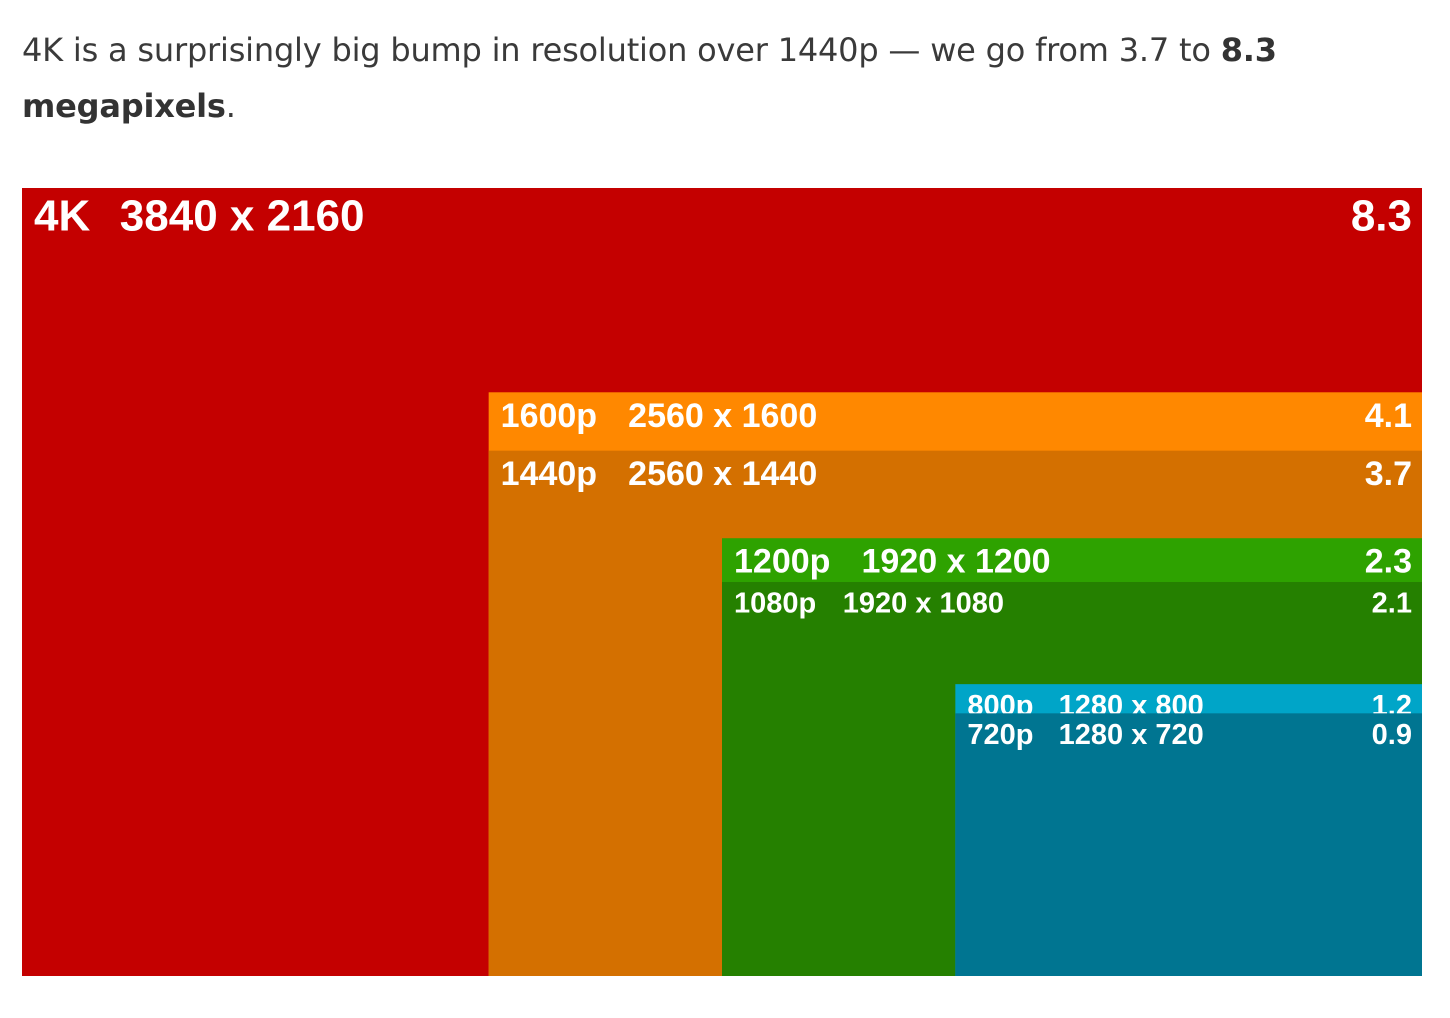 This screenshot has height=1018, width=1450. What do you see at coordinates (722, 416) in the screenshot?
I see `label-resolution-1600p: 2560 x 1600` at bounding box center [722, 416].